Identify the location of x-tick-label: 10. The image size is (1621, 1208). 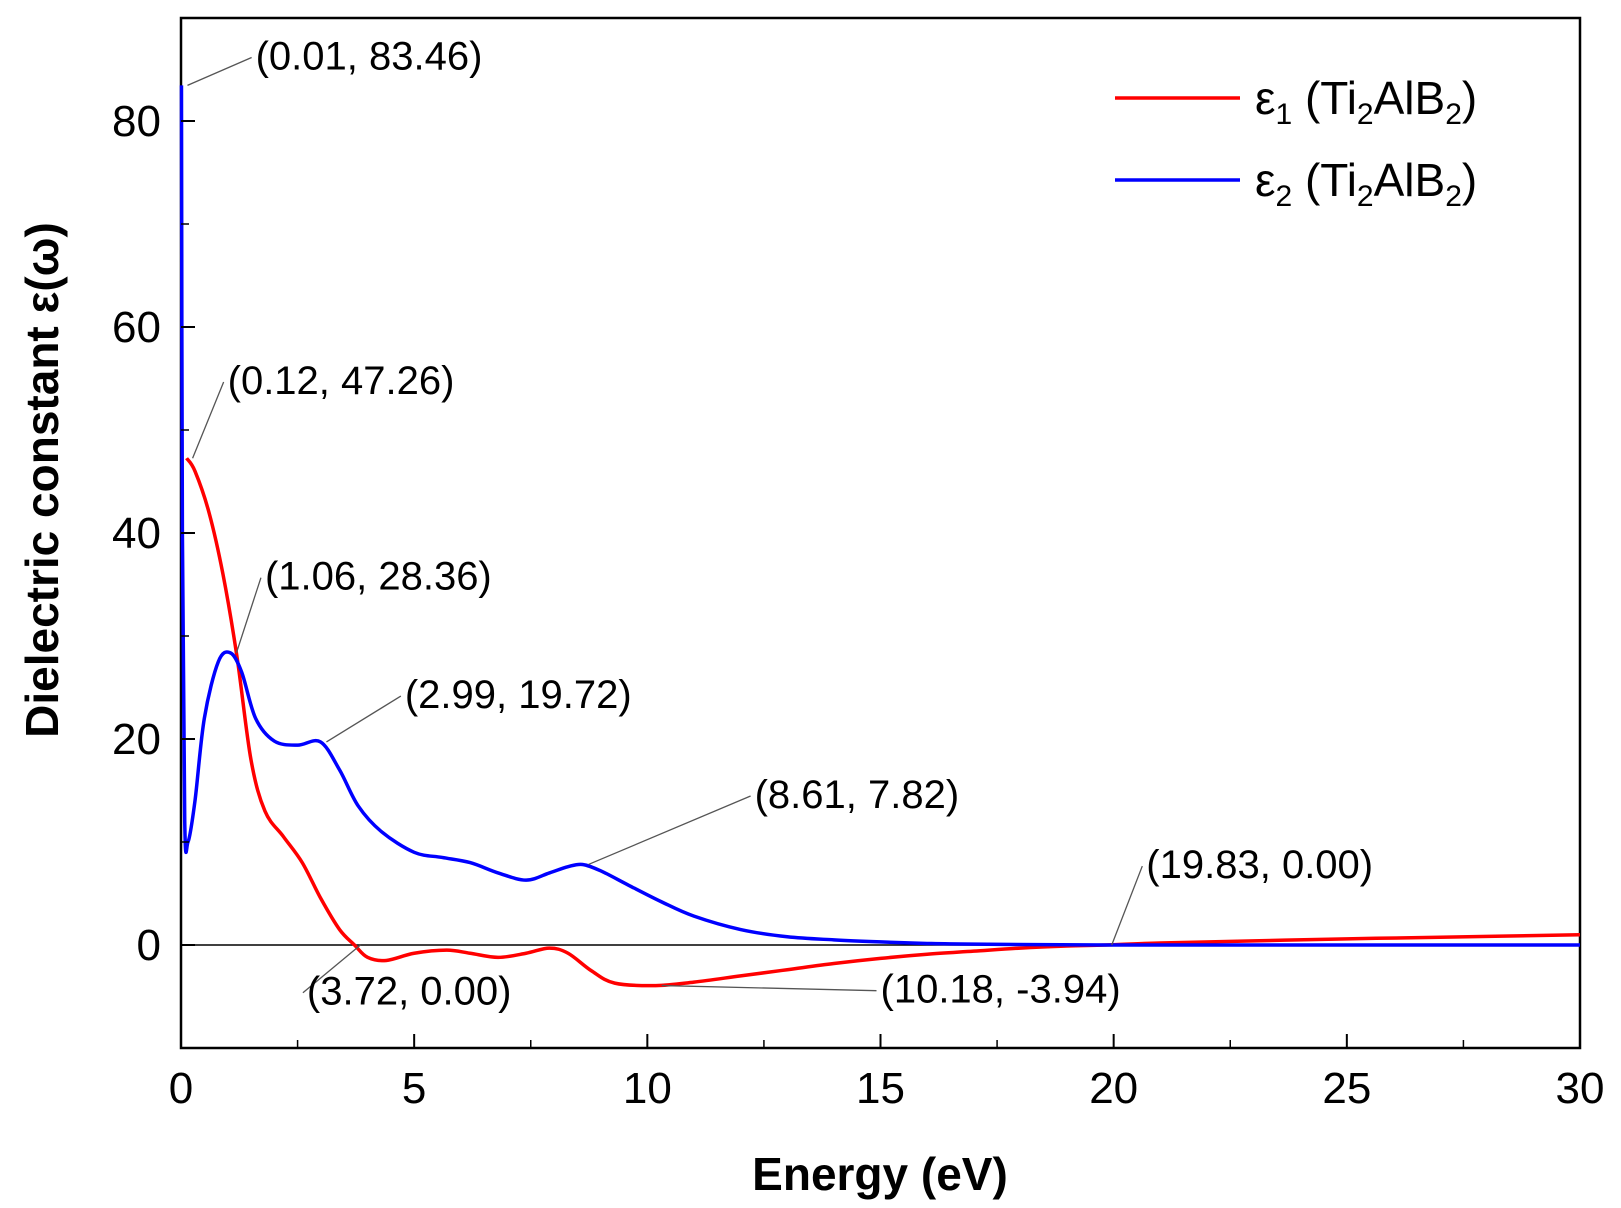
(647, 1088).